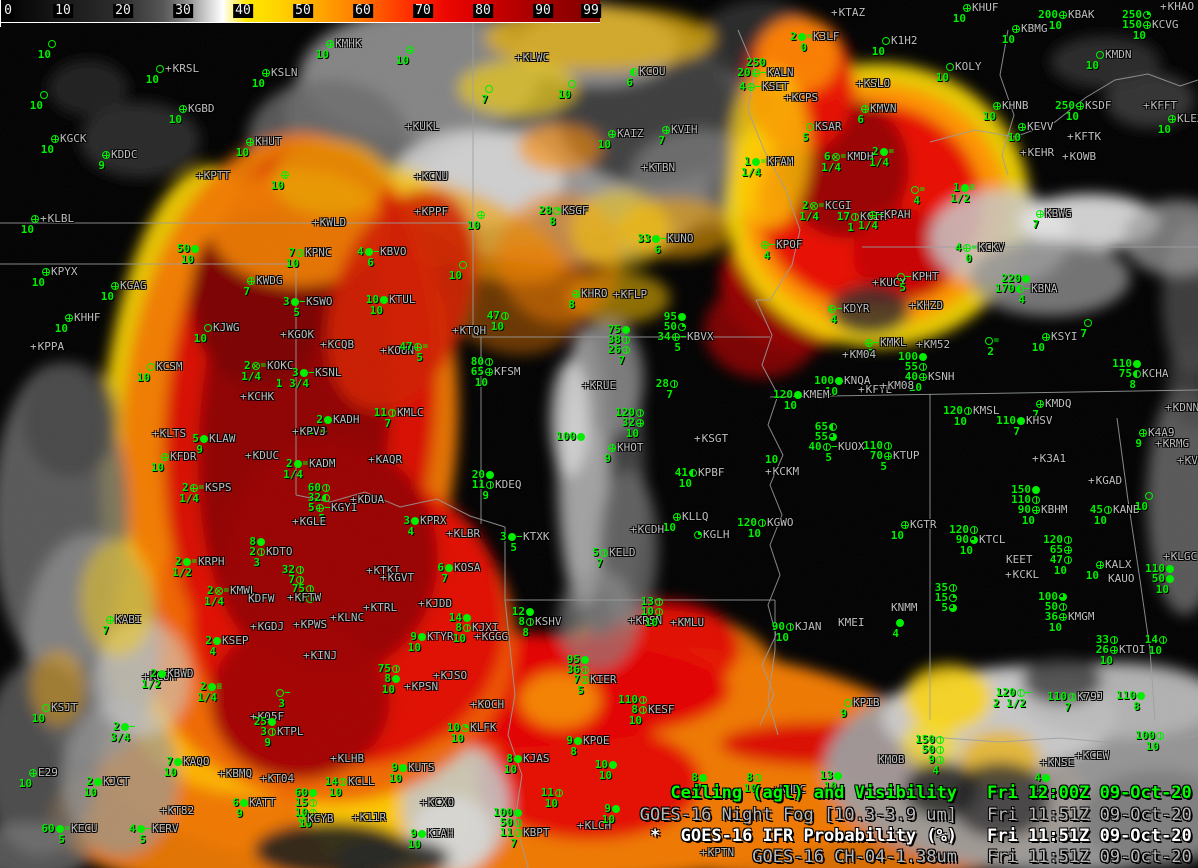 This screenshot has width=1198, height=868. I want to click on station-plot-keld: 5 7 KELD, so click(614, 558).